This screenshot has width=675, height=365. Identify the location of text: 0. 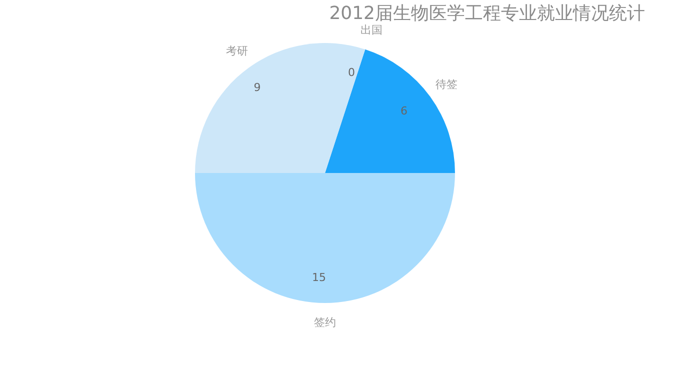
(351, 73).